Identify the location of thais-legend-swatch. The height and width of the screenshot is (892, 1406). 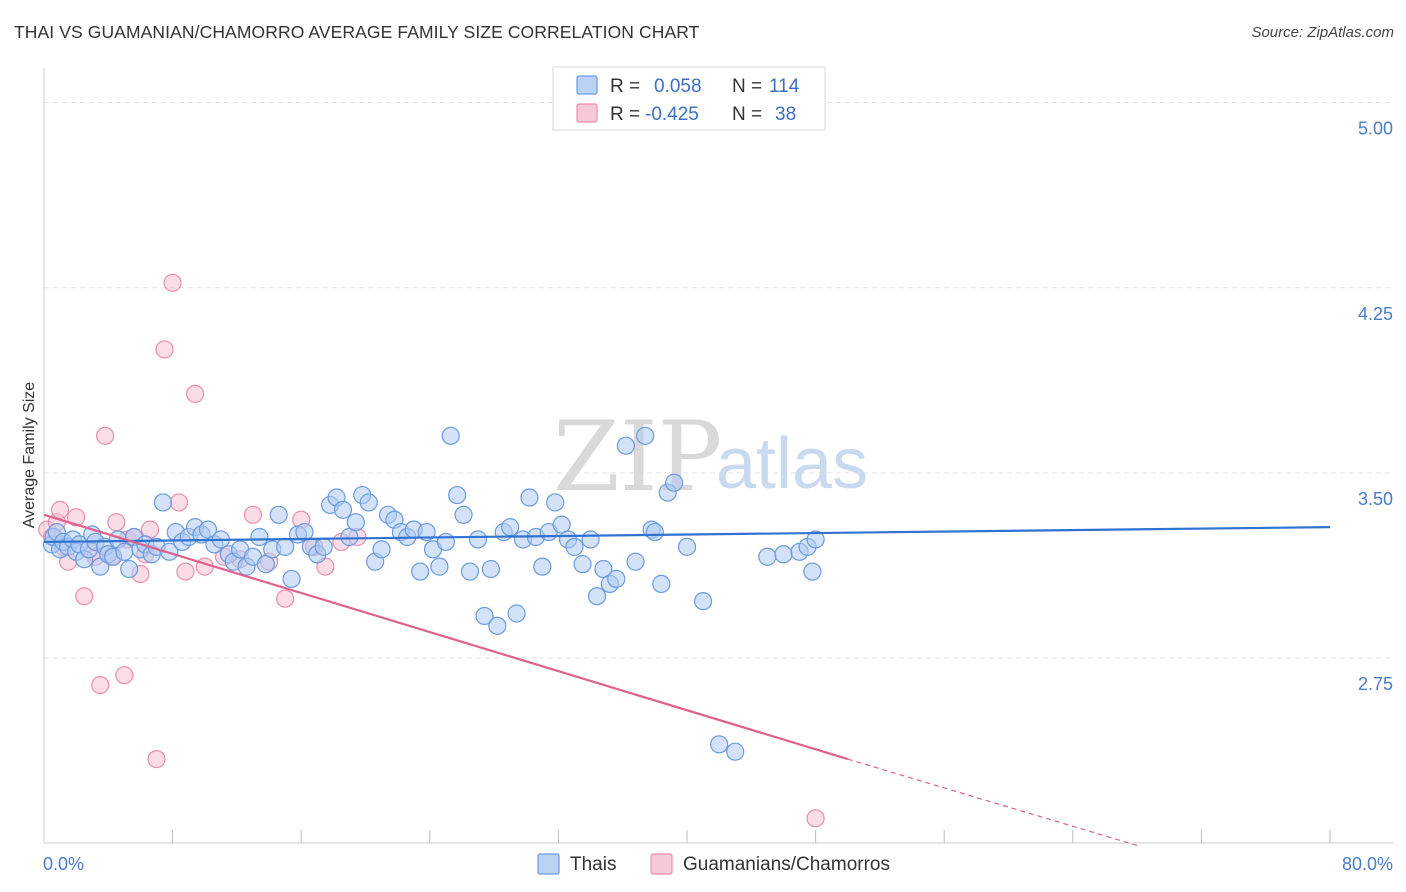
(548, 864).